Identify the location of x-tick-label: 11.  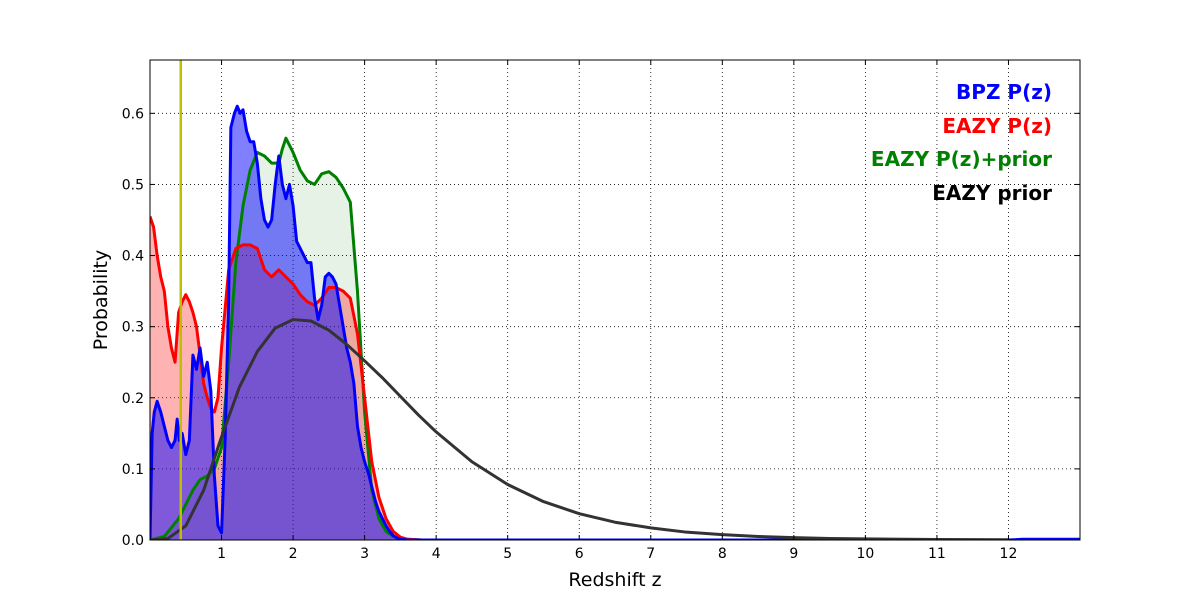
(937, 554).